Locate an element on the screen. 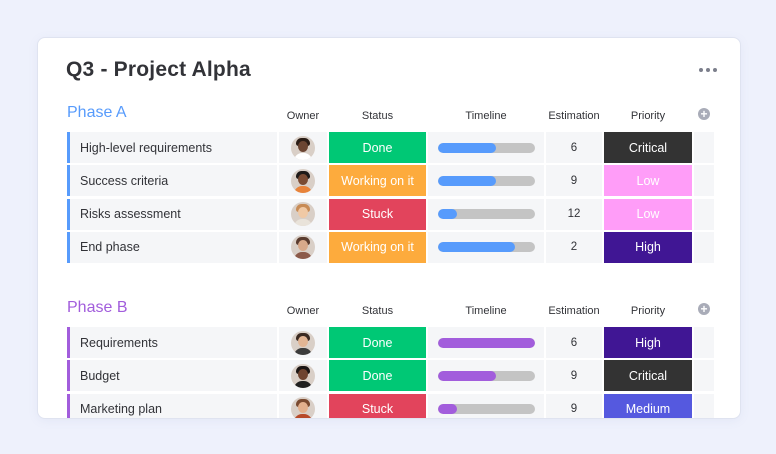 The width and height of the screenshot is (776, 454). item-name: High-level requirements is located at coordinates (172, 147).